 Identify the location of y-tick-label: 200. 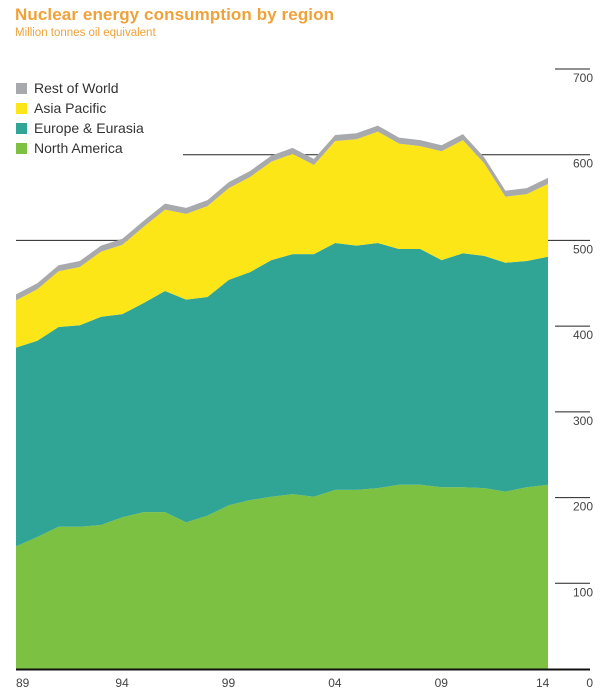
(583, 507).